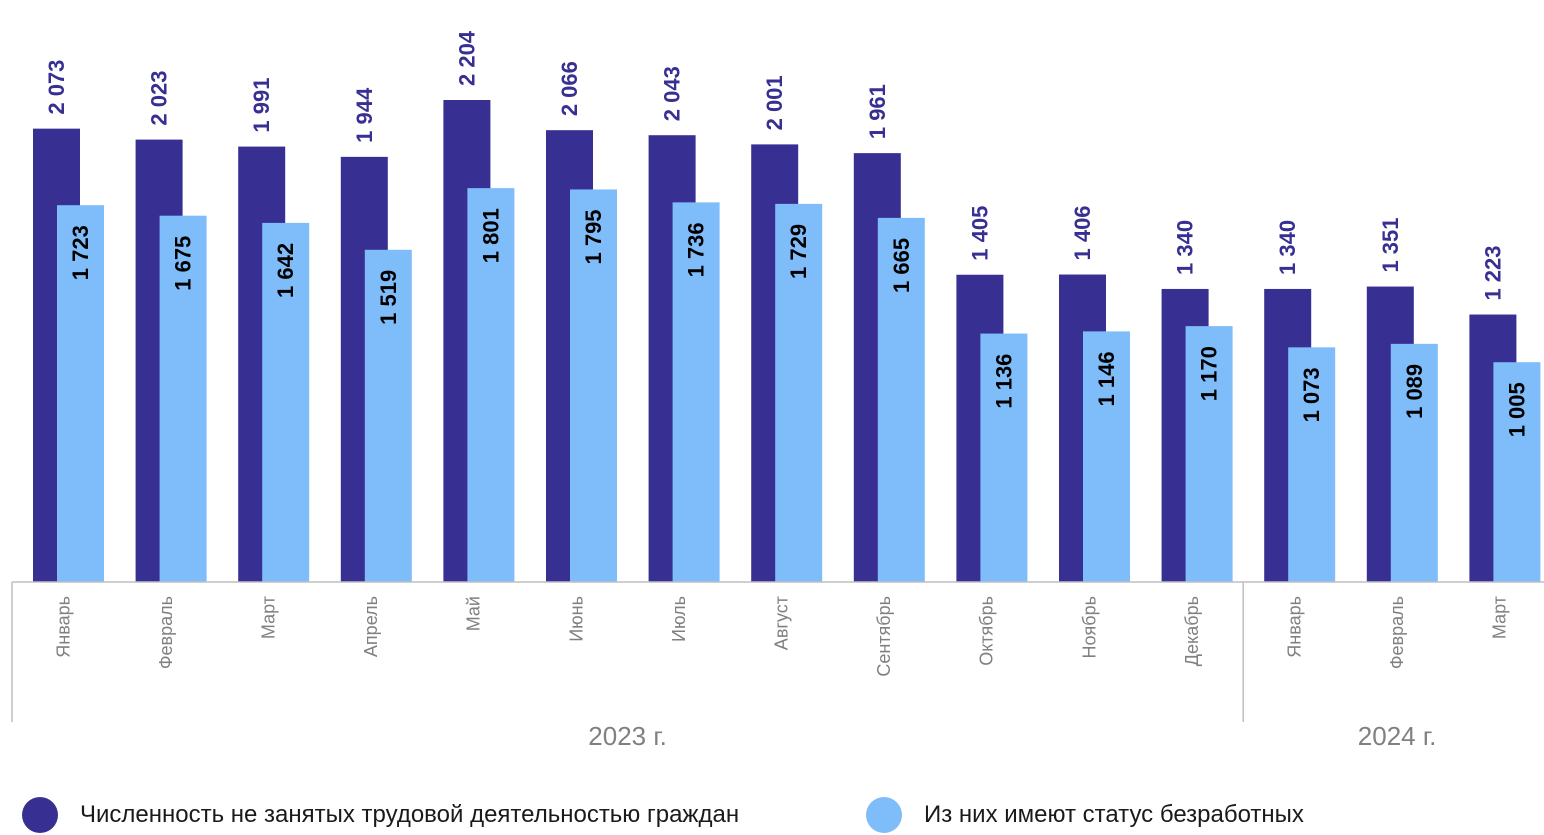 The image size is (1544, 835). Describe the element at coordinates (364, 115) in the screenshot. I see `data-label-series-1: 1 944` at that location.